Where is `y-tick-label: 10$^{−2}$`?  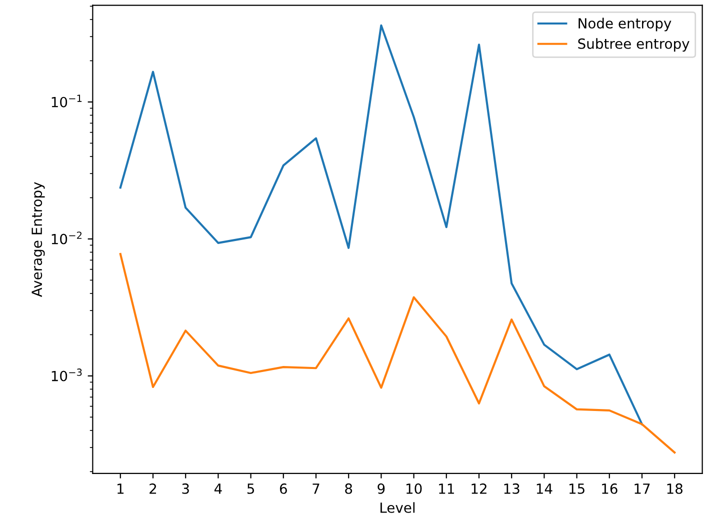 y-tick-label: 10$^{−2}$ is located at coordinates (67, 238).